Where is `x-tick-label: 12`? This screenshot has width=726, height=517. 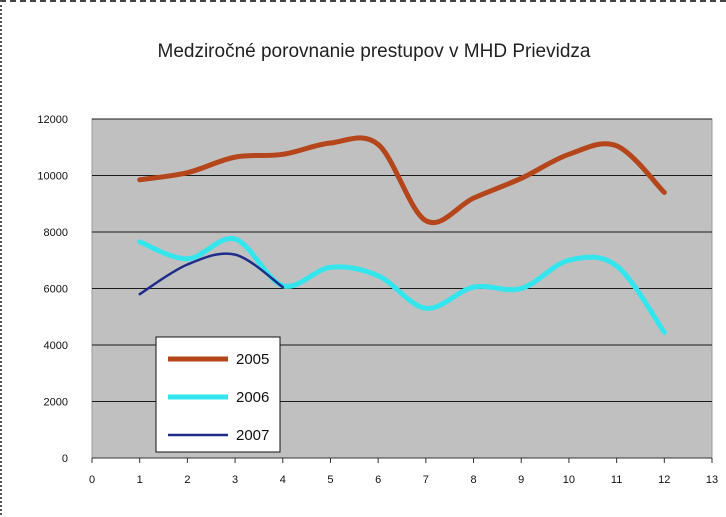 x-tick-label: 12 is located at coordinates (664, 480).